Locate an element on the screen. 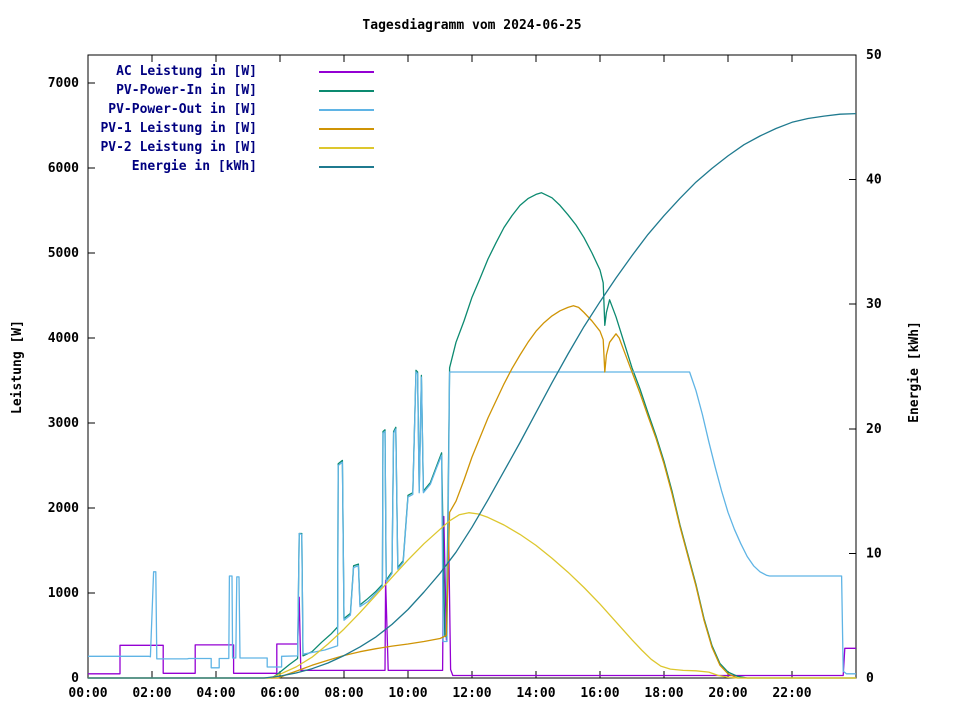  x-tick-label: 22:00 is located at coordinates (791, 693).